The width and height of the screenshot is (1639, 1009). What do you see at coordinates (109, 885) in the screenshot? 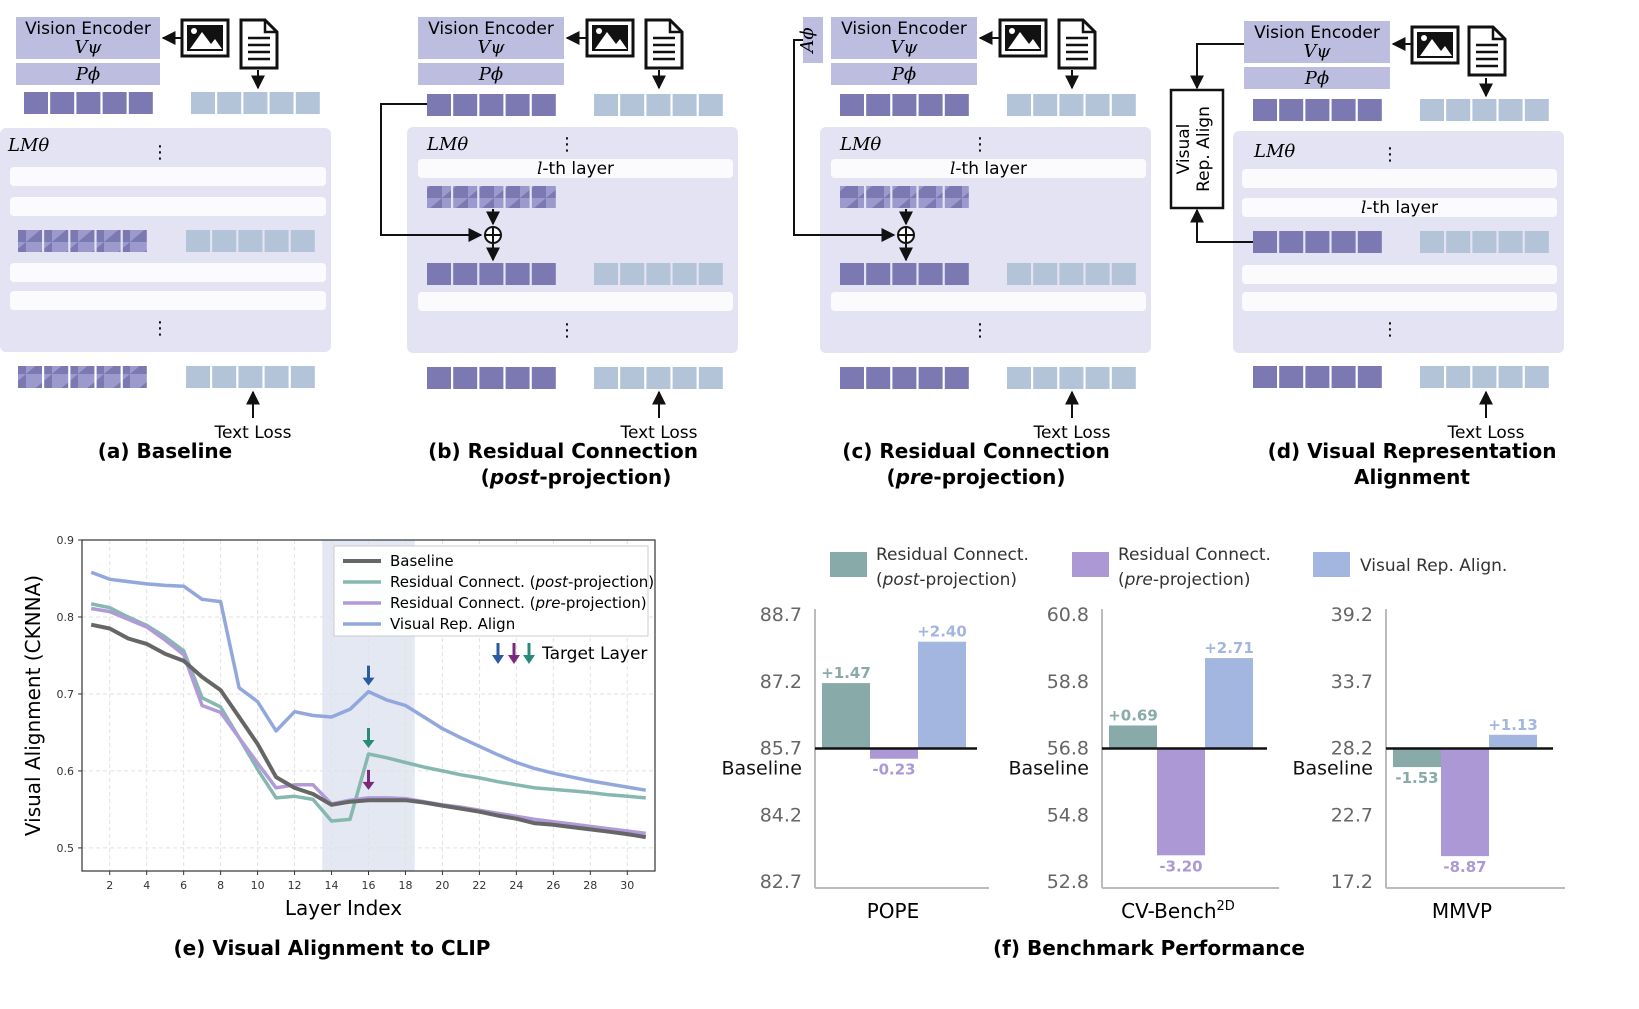
I see `x-tick-label: 2` at bounding box center [109, 885].